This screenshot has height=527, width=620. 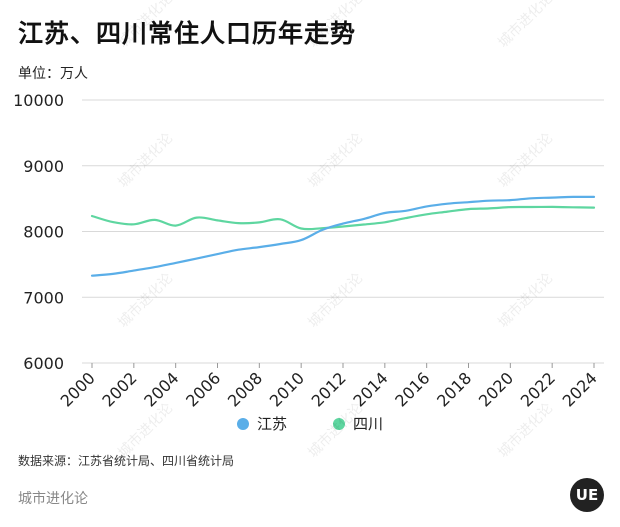 I want to click on y-tick-label: 10000, so click(x=38, y=100).